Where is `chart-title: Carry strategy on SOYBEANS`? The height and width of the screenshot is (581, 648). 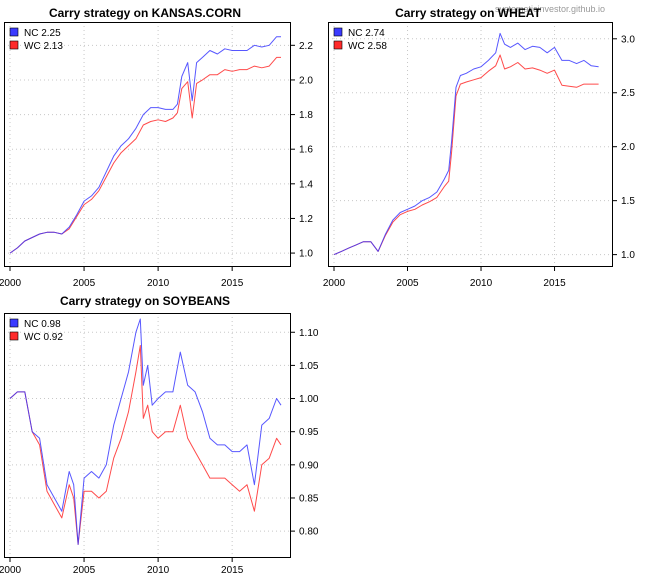 chart-title: Carry strategy on SOYBEANS is located at coordinates (145, 301).